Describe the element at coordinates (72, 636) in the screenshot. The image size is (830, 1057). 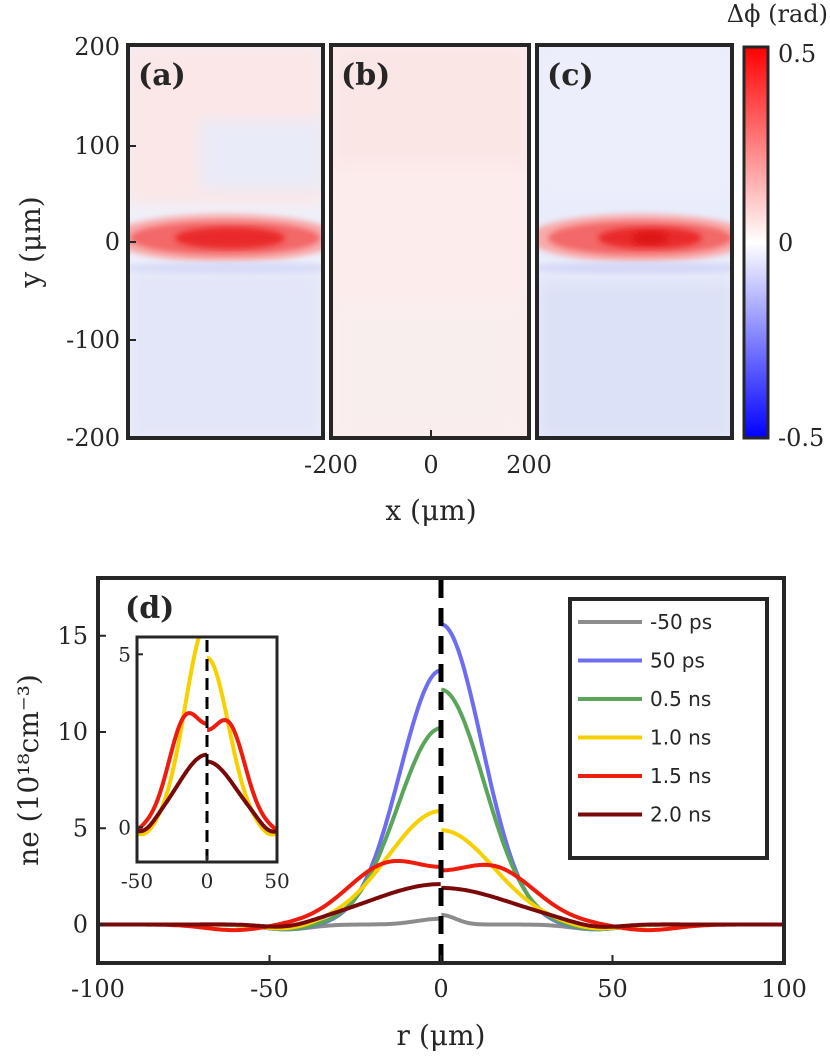
I see `y-tick-label: 15` at that location.